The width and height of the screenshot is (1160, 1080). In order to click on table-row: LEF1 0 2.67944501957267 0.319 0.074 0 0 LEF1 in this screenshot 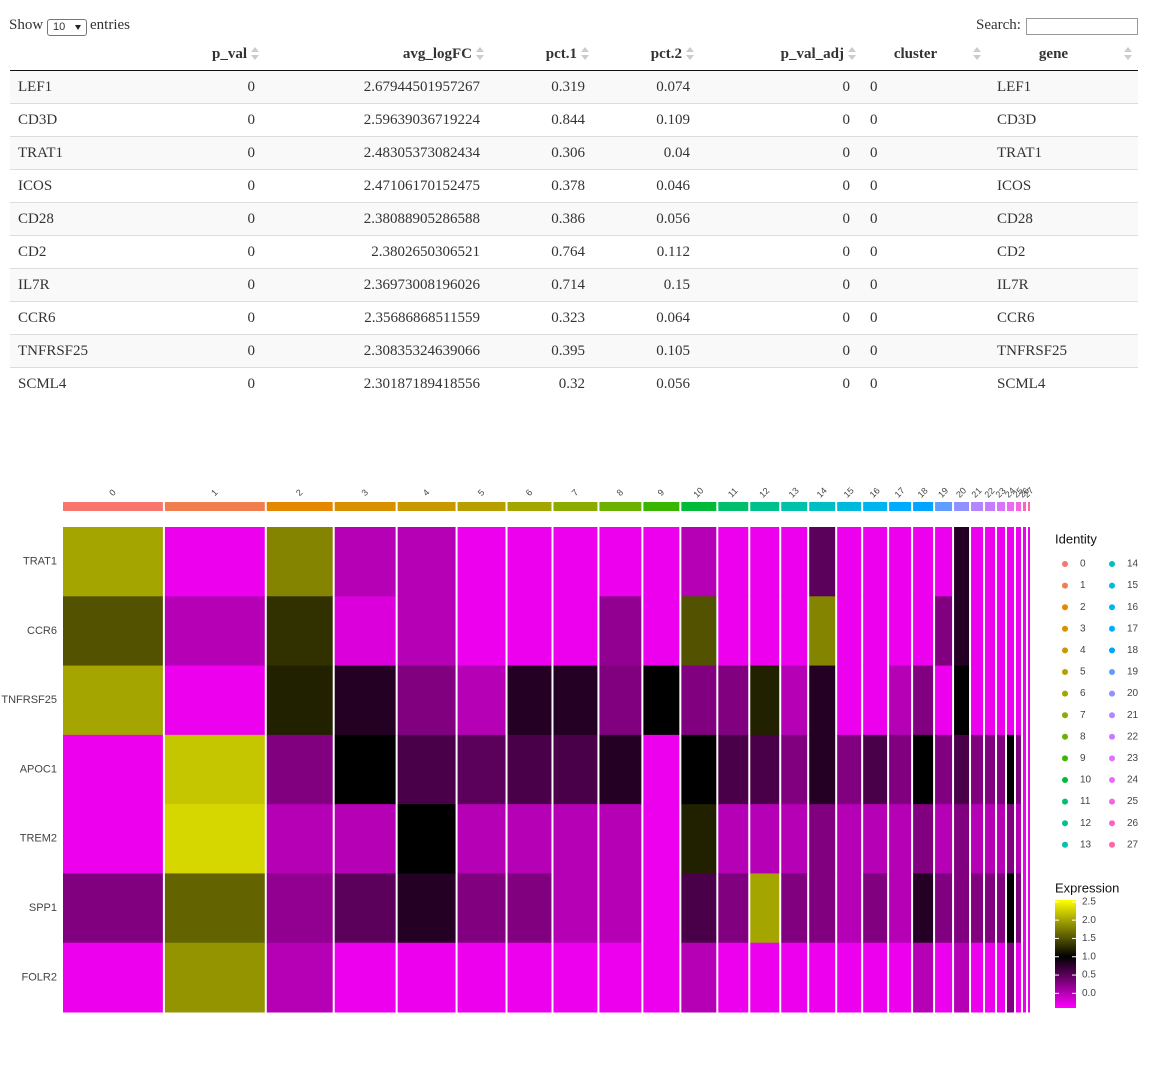, I will do `click(574, 87)`.